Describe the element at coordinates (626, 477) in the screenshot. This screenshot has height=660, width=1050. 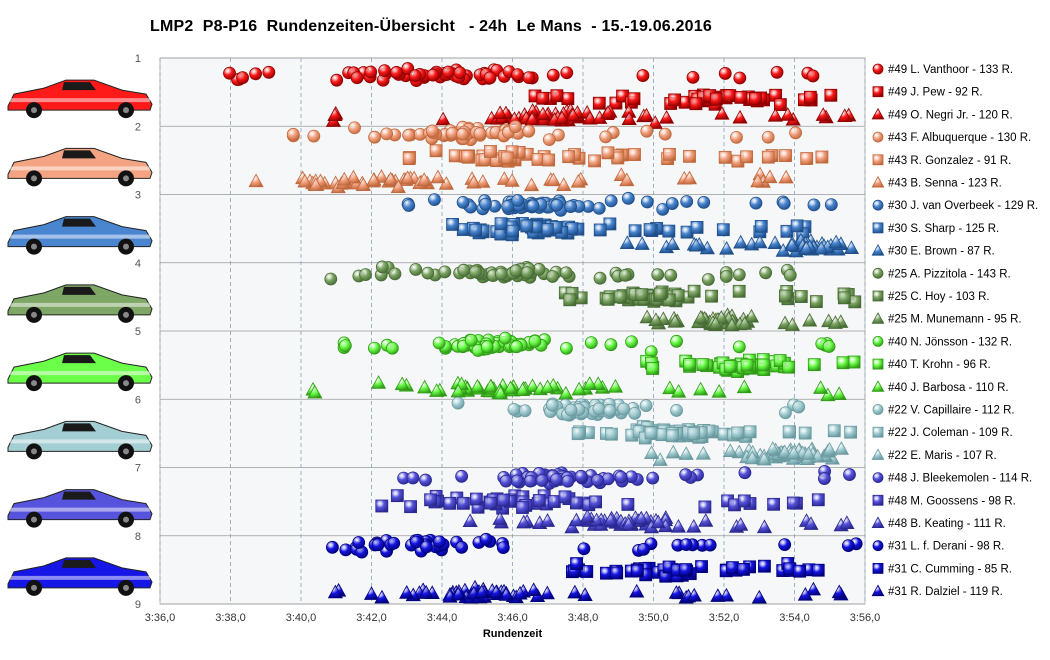
I see `series-6-circle` at that location.